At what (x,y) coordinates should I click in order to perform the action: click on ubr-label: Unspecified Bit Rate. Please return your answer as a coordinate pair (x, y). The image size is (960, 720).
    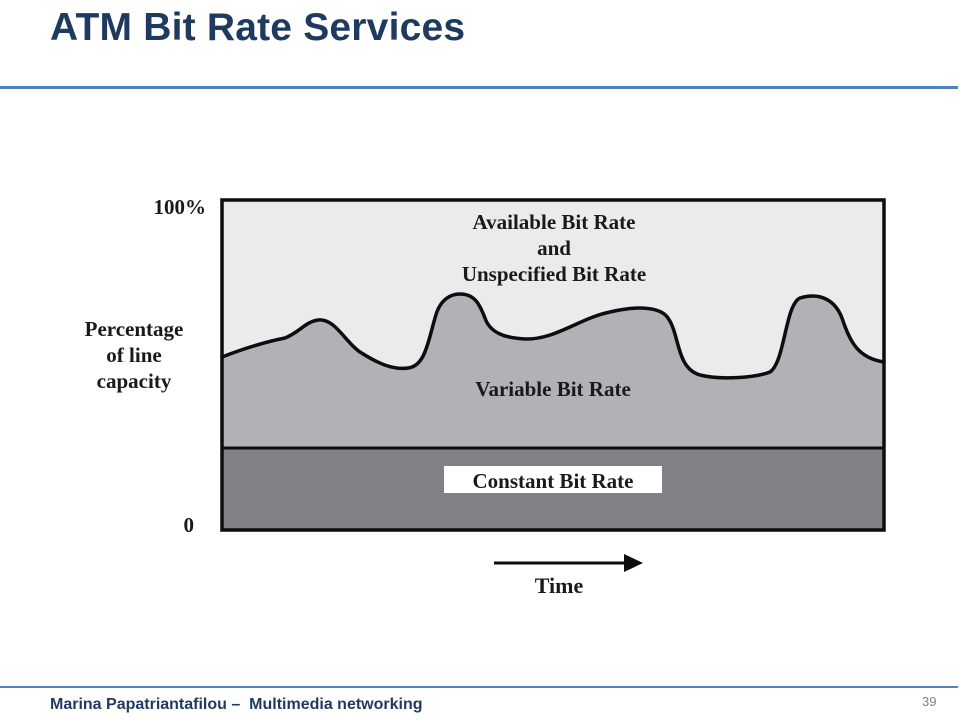
    Looking at the image, I should click on (554, 274).